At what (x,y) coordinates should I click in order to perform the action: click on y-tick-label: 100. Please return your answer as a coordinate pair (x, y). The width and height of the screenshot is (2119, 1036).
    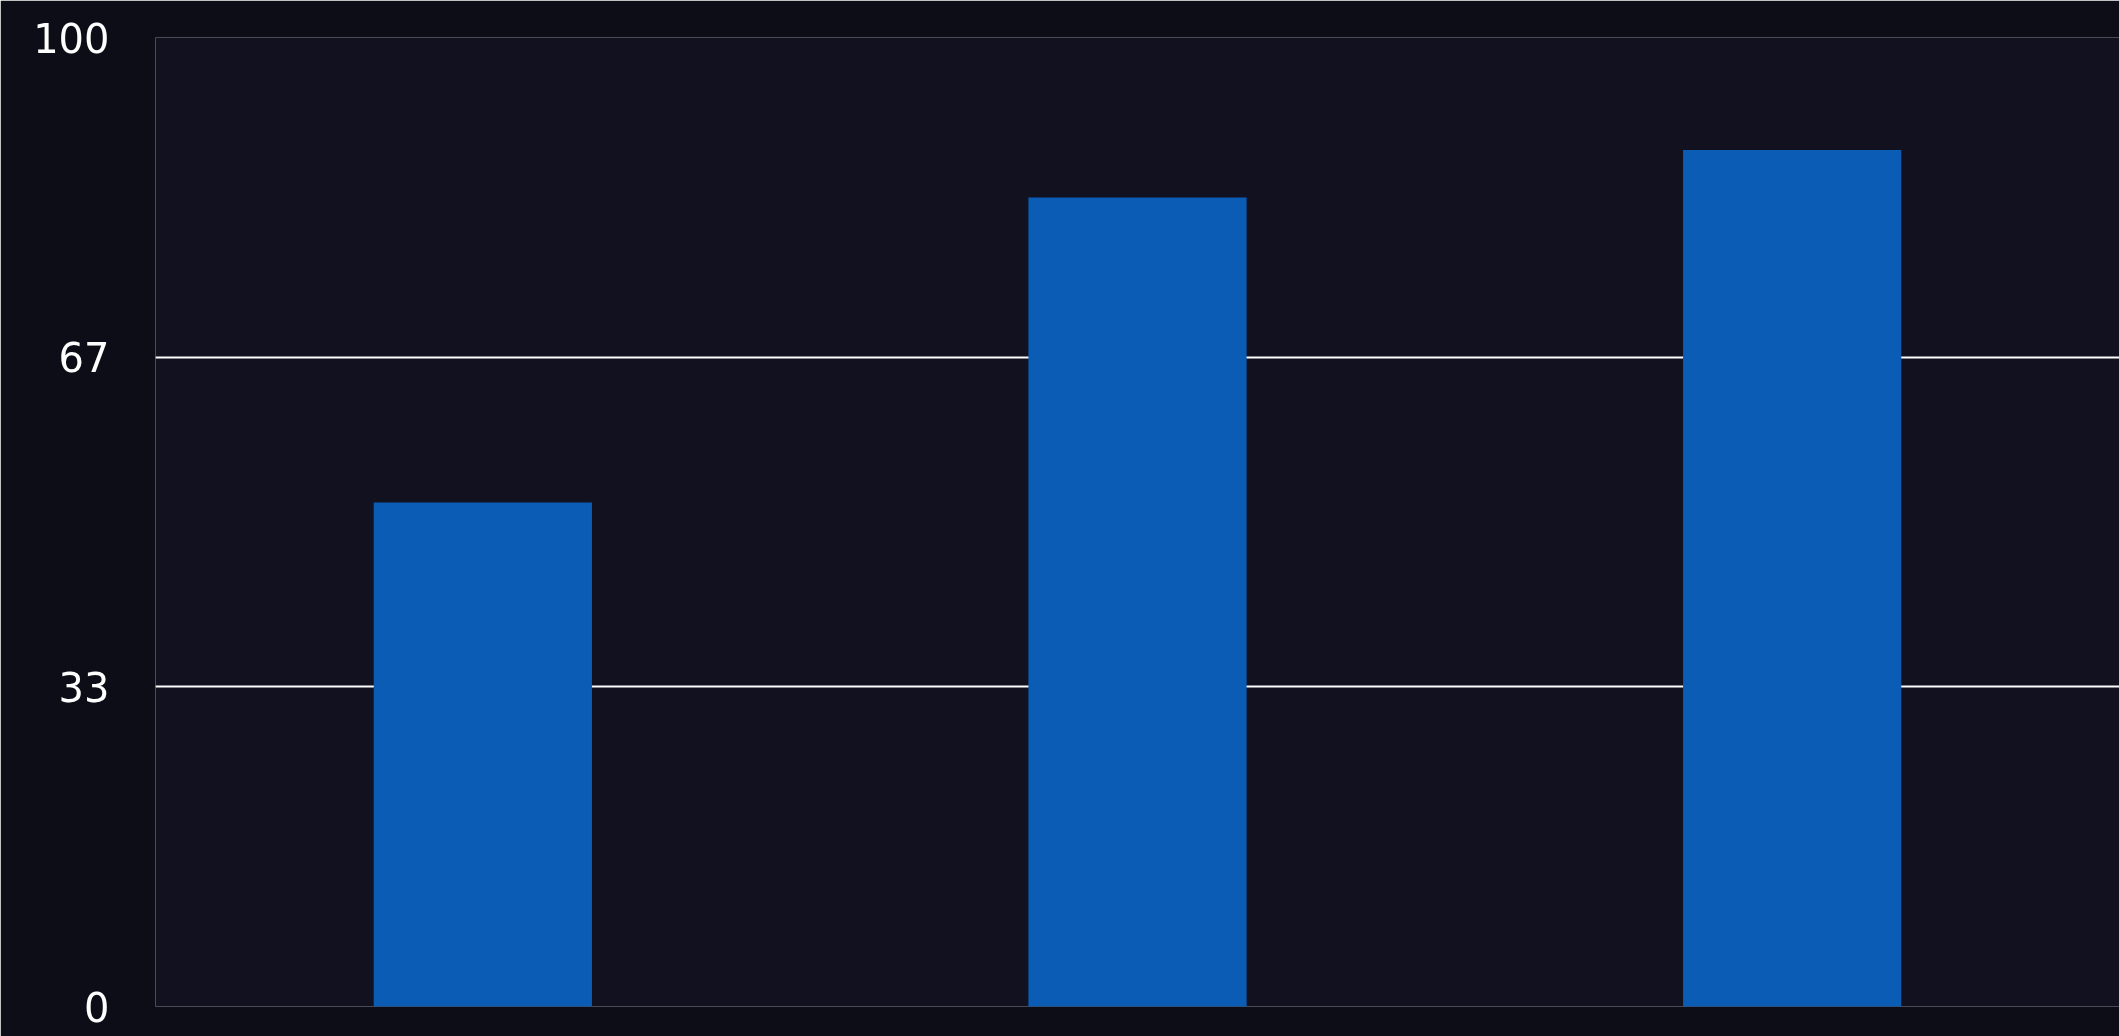
    Looking at the image, I should click on (71, 38).